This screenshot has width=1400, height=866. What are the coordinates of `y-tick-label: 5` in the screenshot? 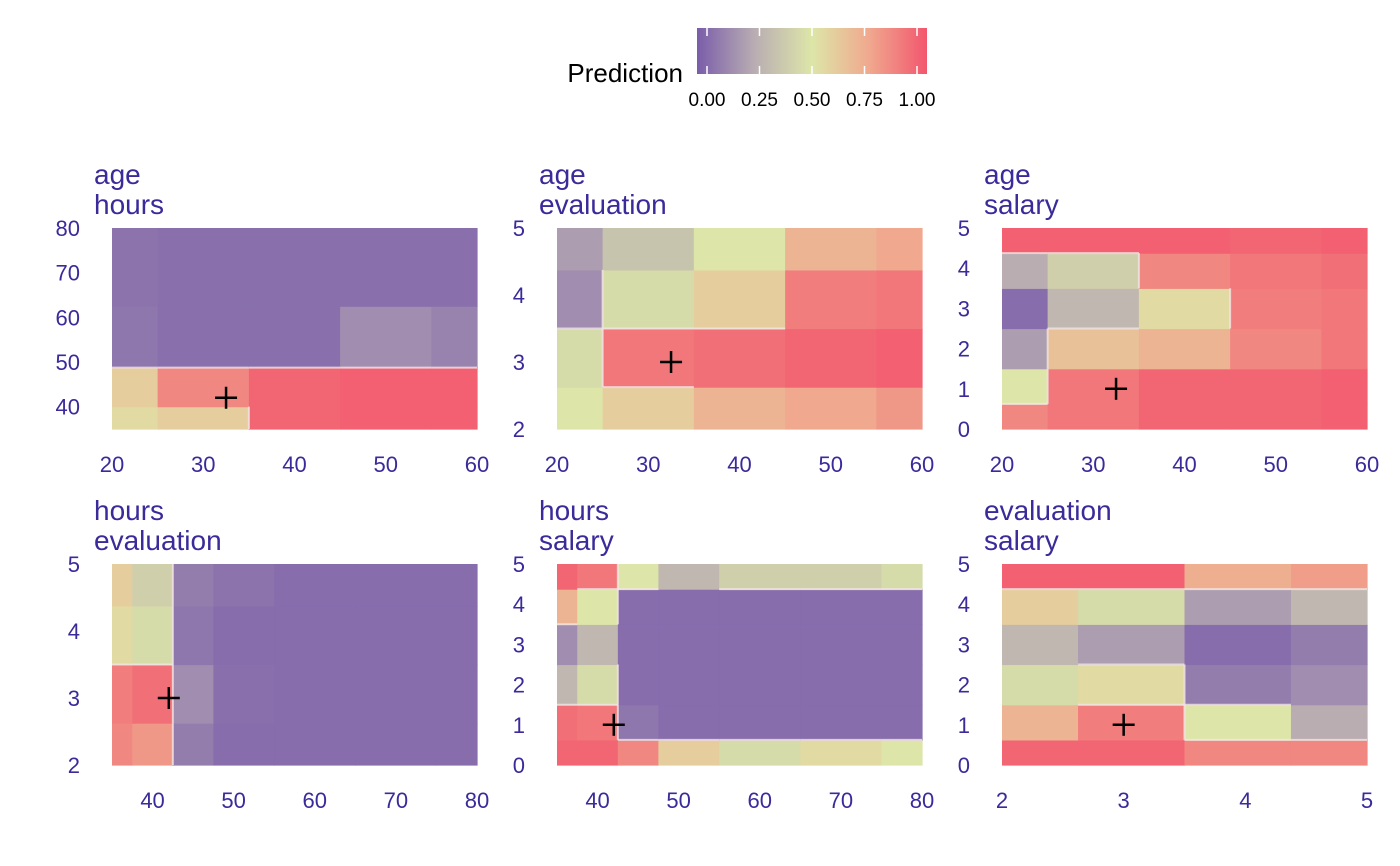 It's located at (964, 564).